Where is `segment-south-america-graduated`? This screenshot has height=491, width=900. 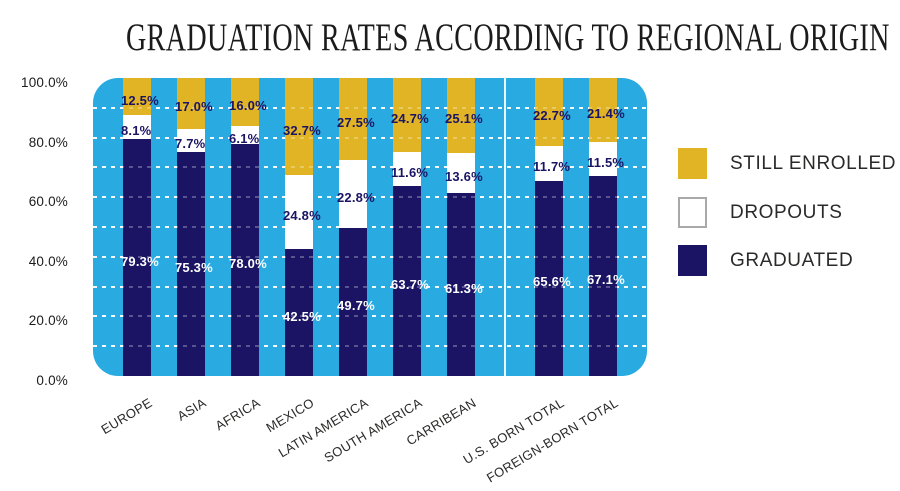
segment-south-america-graduated is located at coordinates (407, 281).